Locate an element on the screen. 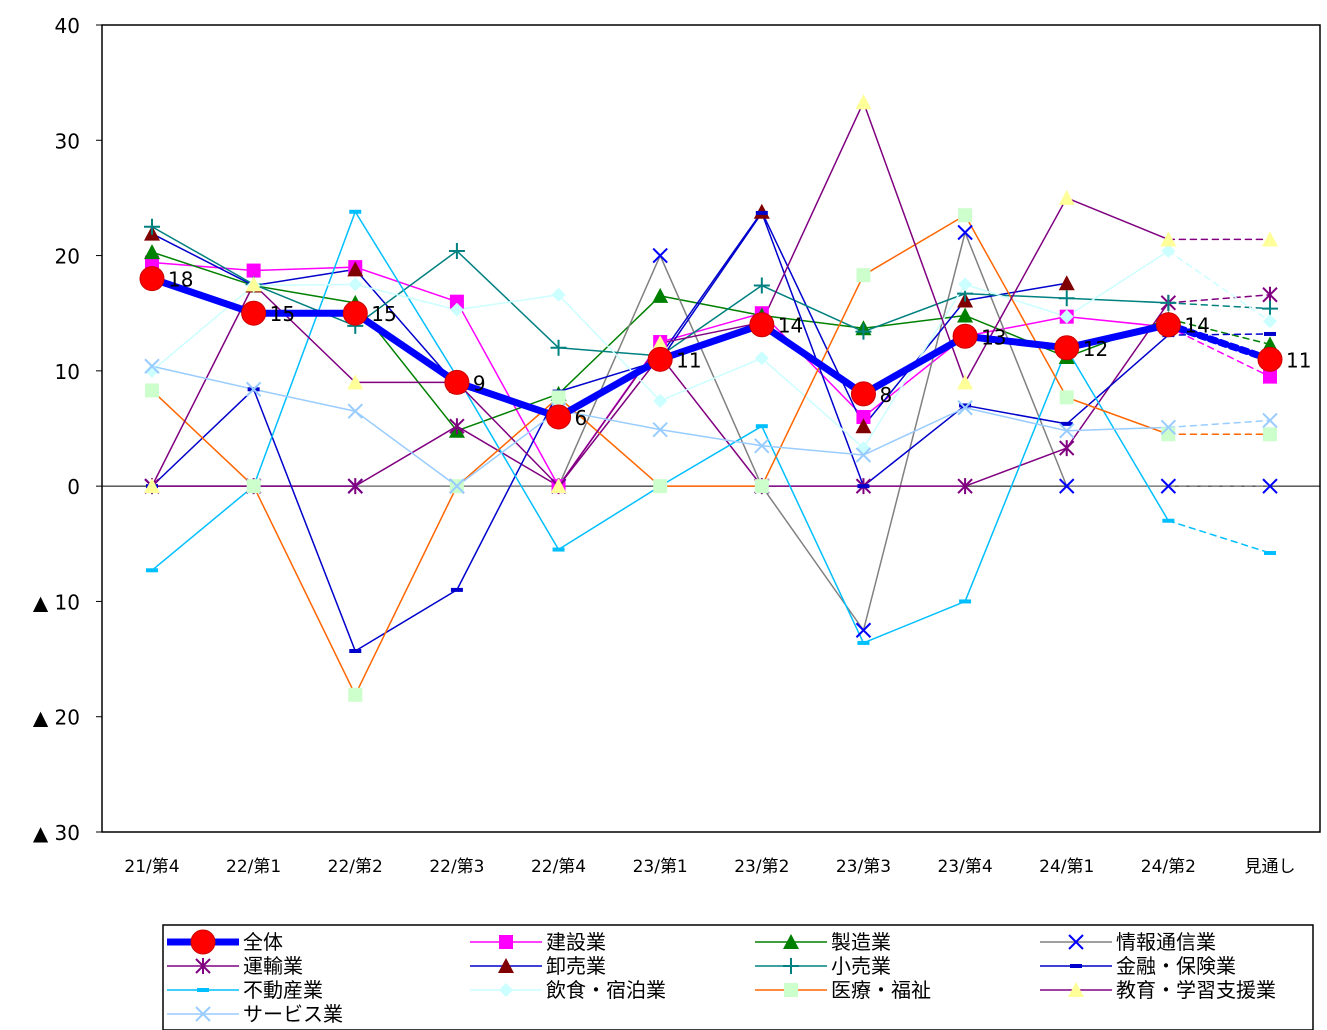 This screenshot has width=1327, height=1030. data-label: 15 is located at coordinates (282, 314).